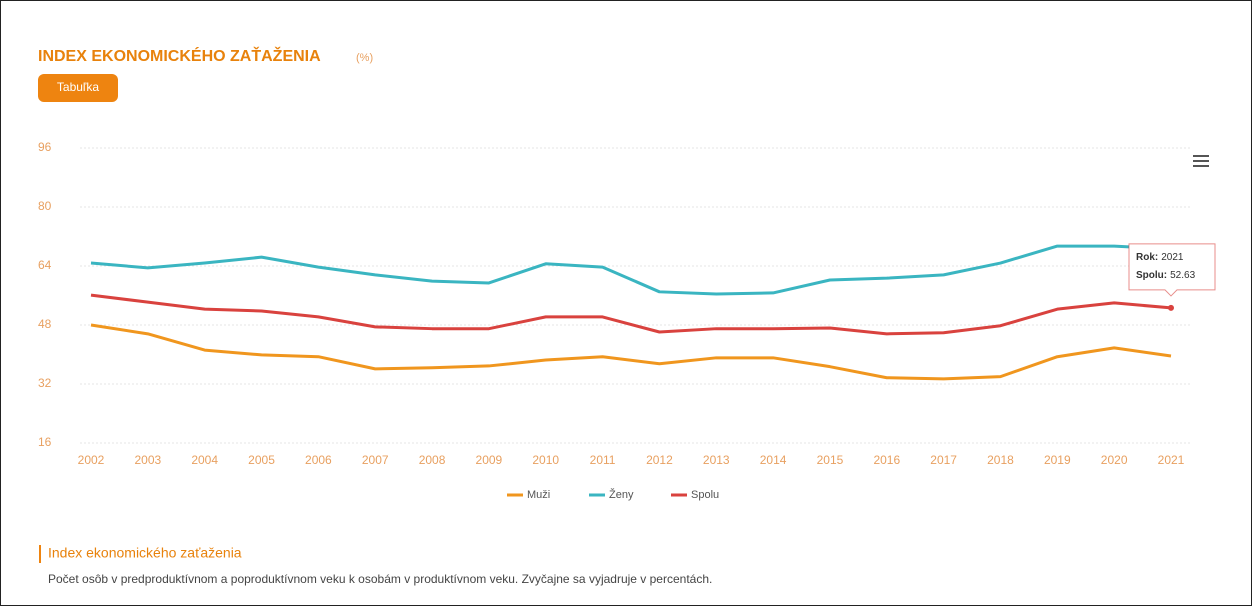 This screenshot has width=1252, height=606. I want to click on tooltip-value: Spolu: 52.63, so click(1166, 275).